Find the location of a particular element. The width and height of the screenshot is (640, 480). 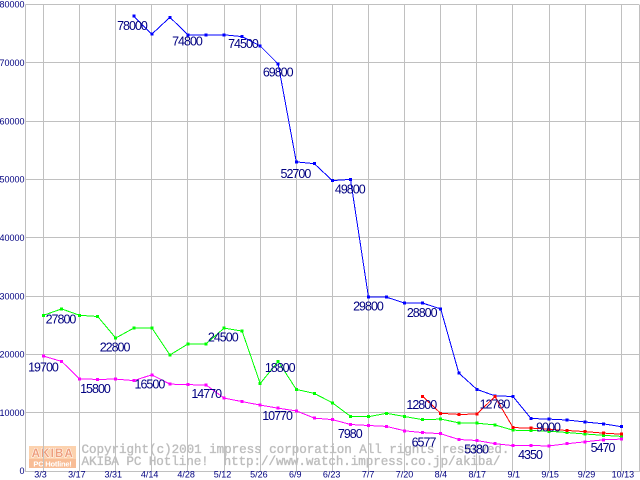

svg-text: 10000 is located at coordinates (12, 413).